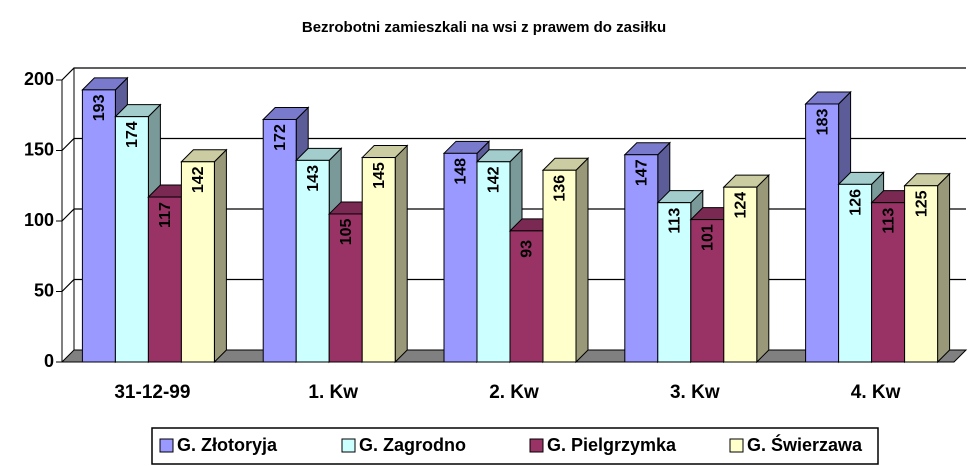 Image resolution: width=968 pixels, height=466 pixels. What do you see at coordinates (515, 446) in the screenshot?
I see `legend-box` at bounding box center [515, 446].